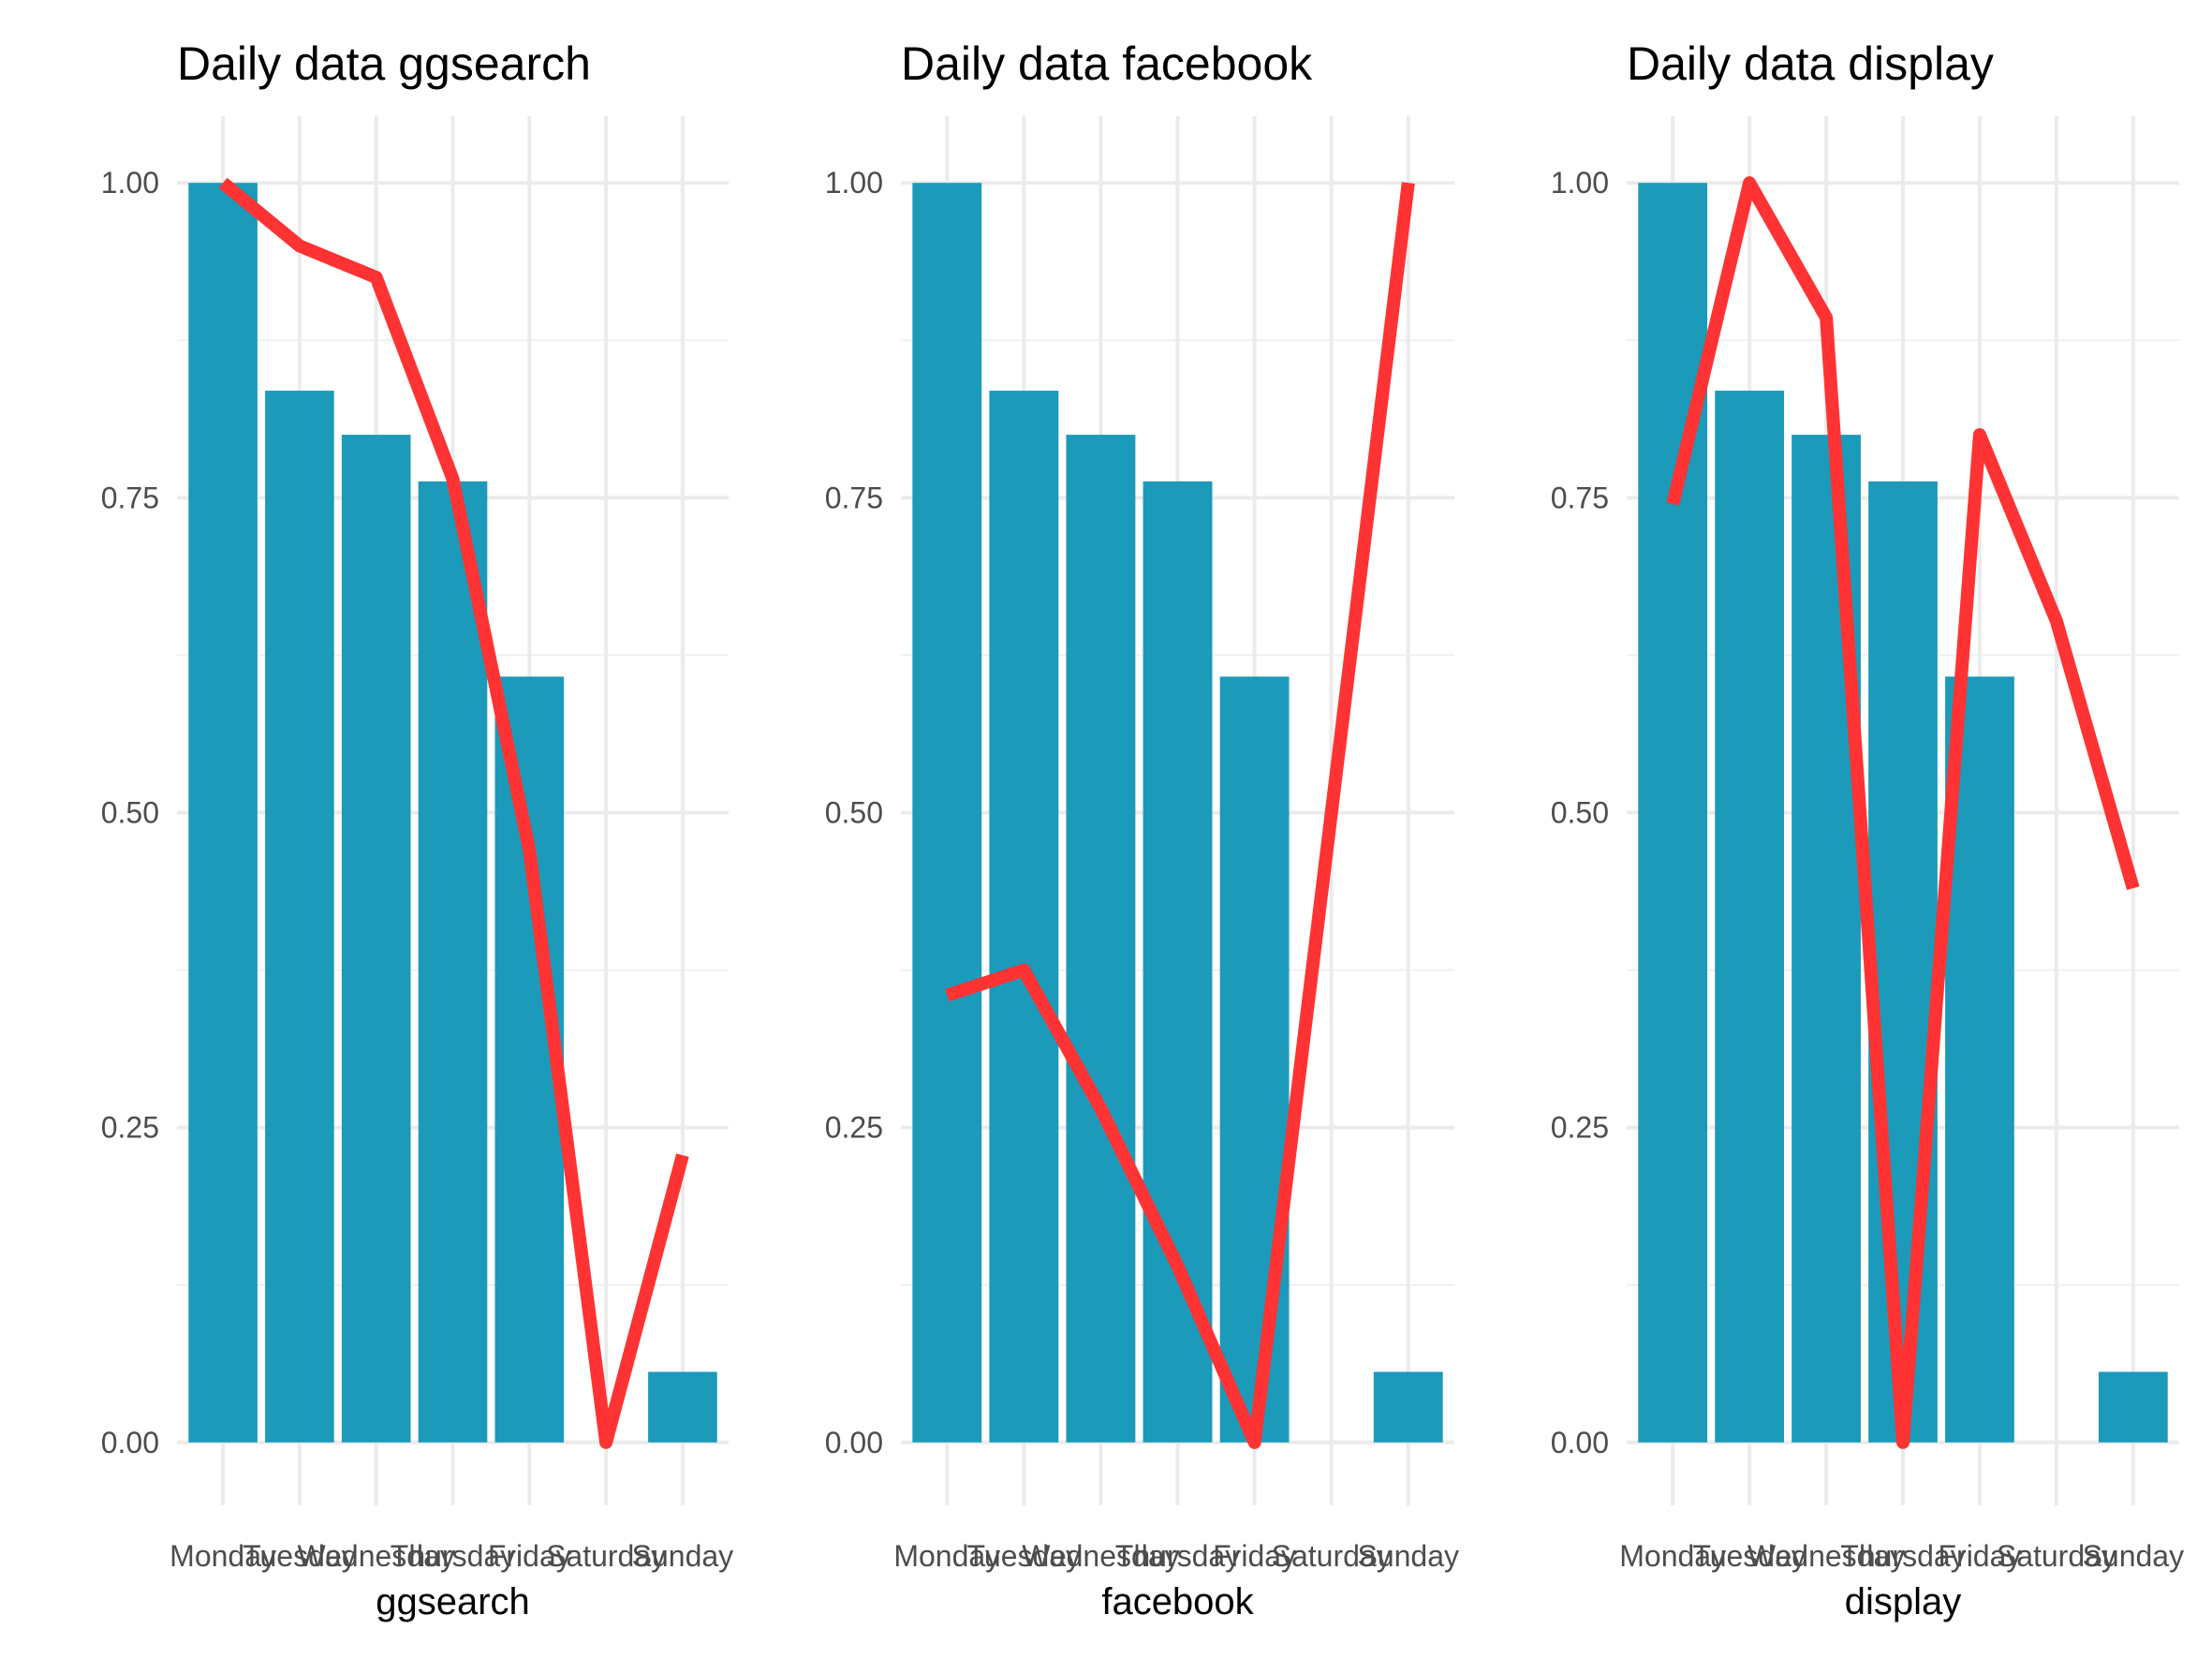 Image resolution: width=2212 pixels, height=1659 pixels. What do you see at coordinates (1810, 63) in the screenshot?
I see `panel-title: Daily data display` at bounding box center [1810, 63].